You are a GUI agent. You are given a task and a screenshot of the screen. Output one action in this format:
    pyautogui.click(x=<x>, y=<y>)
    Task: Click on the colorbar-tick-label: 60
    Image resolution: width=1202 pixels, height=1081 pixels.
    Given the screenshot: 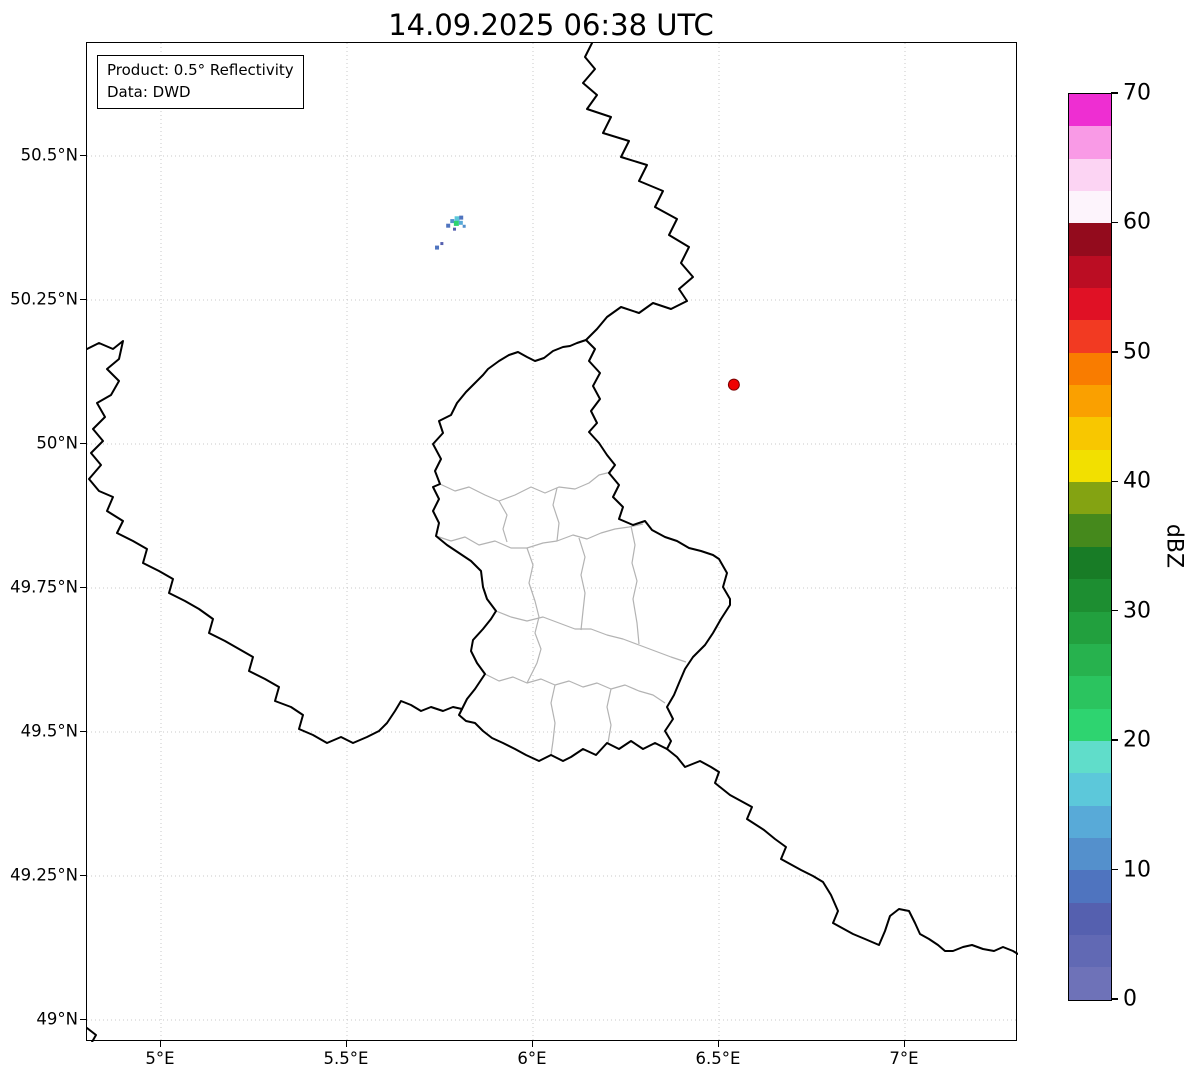 What is the action you would take?
    pyautogui.click(x=1137, y=222)
    